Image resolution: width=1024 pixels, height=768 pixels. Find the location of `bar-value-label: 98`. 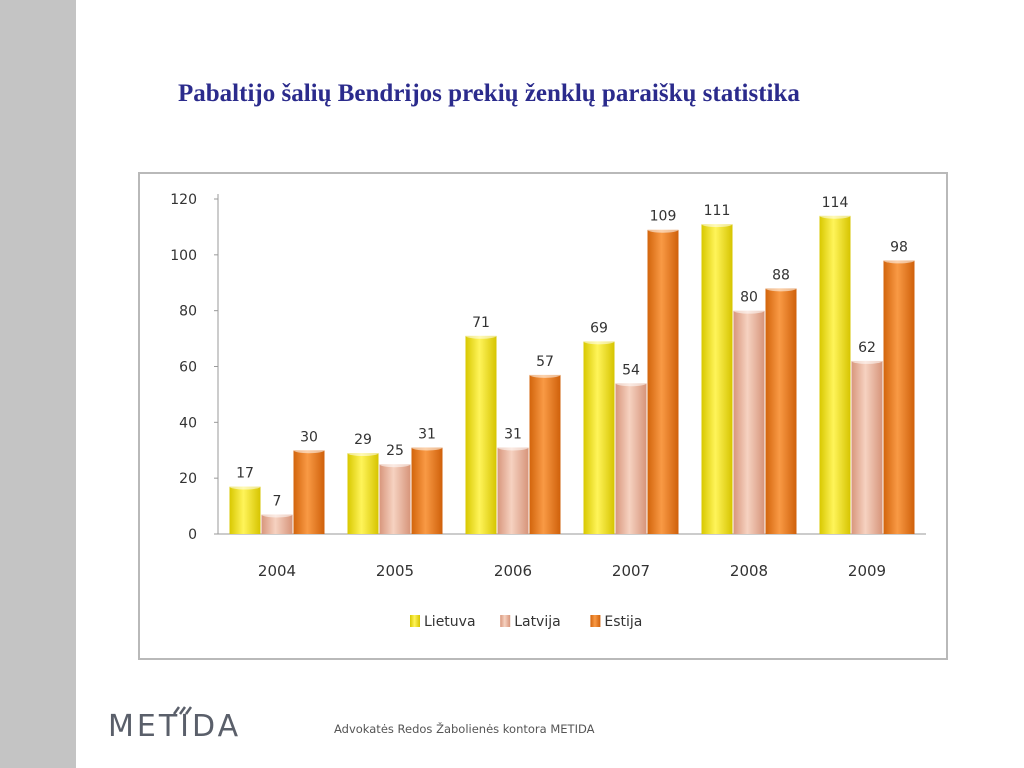

bar-value-label: 98 is located at coordinates (899, 247).